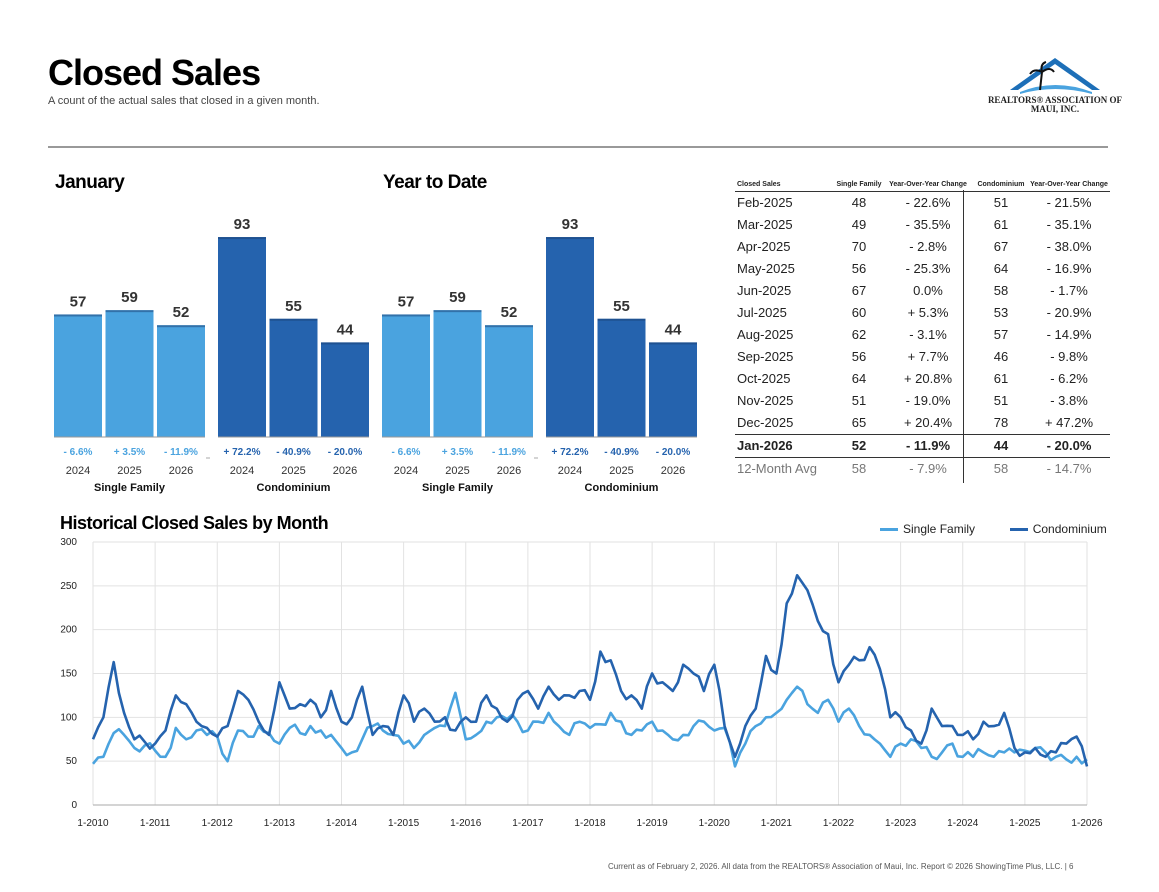 The image size is (1159, 892). I want to click on cell-sf-change: + 7.7%, so click(928, 356).